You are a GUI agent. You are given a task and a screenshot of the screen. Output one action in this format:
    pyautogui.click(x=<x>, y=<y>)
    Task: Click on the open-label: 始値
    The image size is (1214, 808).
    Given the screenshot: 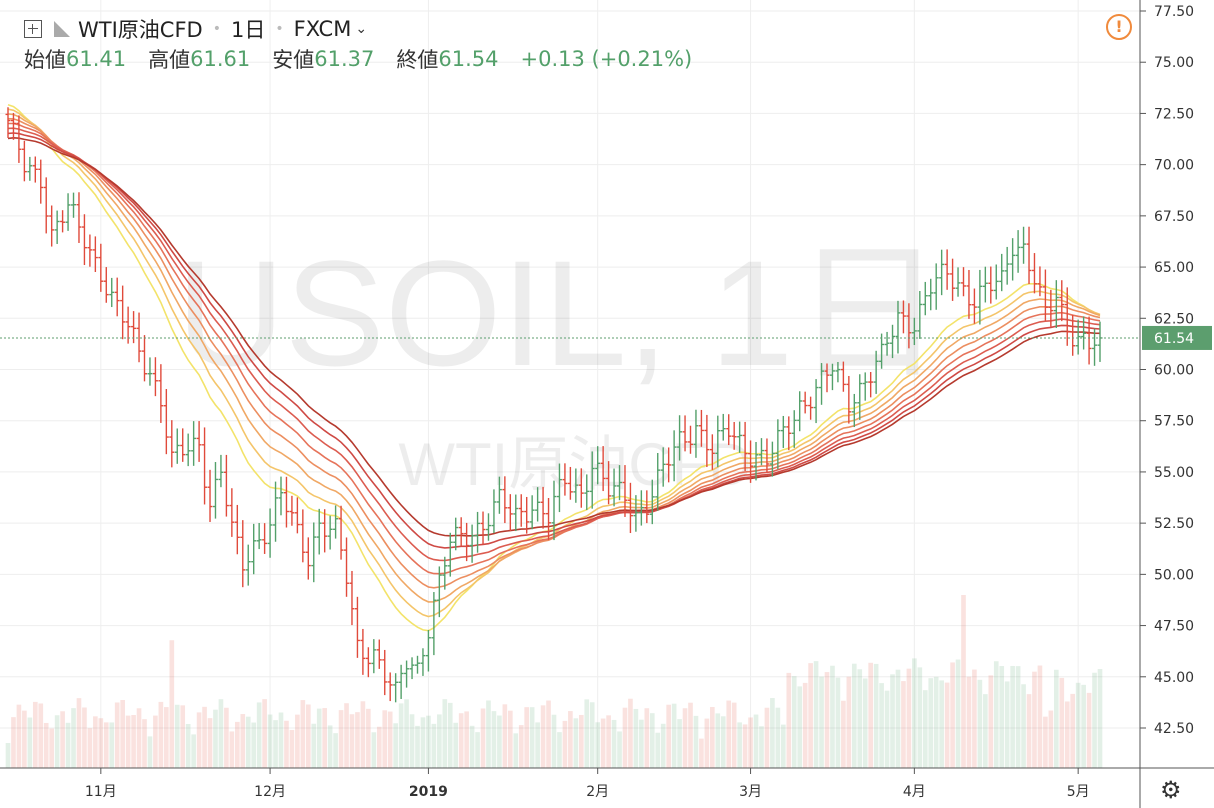 What is the action you would take?
    pyautogui.click(x=45, y=60)
    